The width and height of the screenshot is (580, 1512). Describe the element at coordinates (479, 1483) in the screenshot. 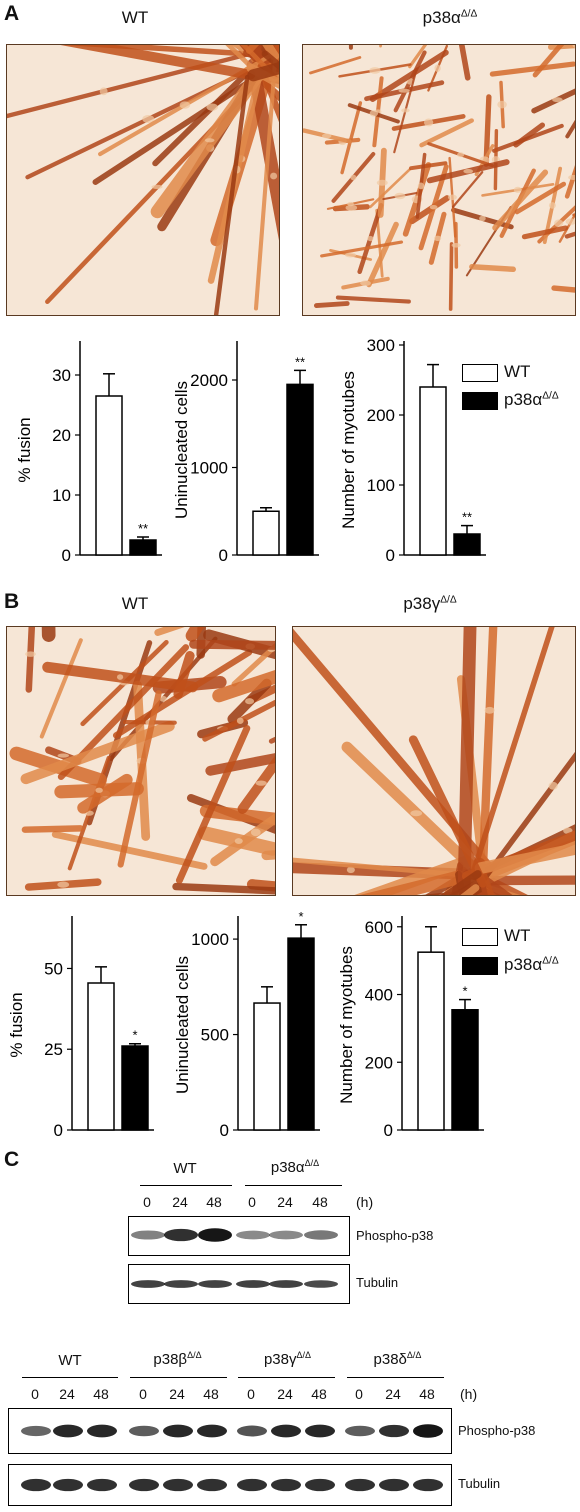

I see `blot2-tubulin-label: Tubulin` at that location.